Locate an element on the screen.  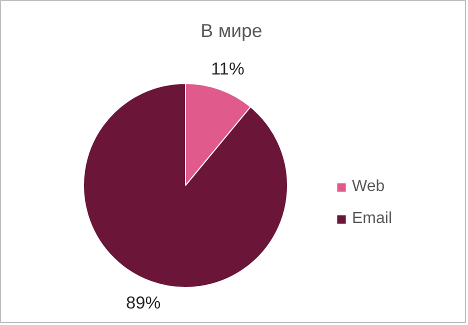
data-label: 89% is located at coordinates (143, 302).